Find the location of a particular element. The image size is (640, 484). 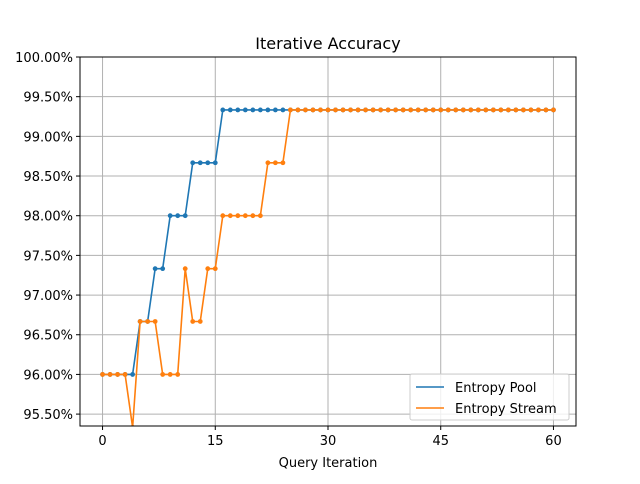

y-tick-label: 99.50% is located at coordinates (48, 98).